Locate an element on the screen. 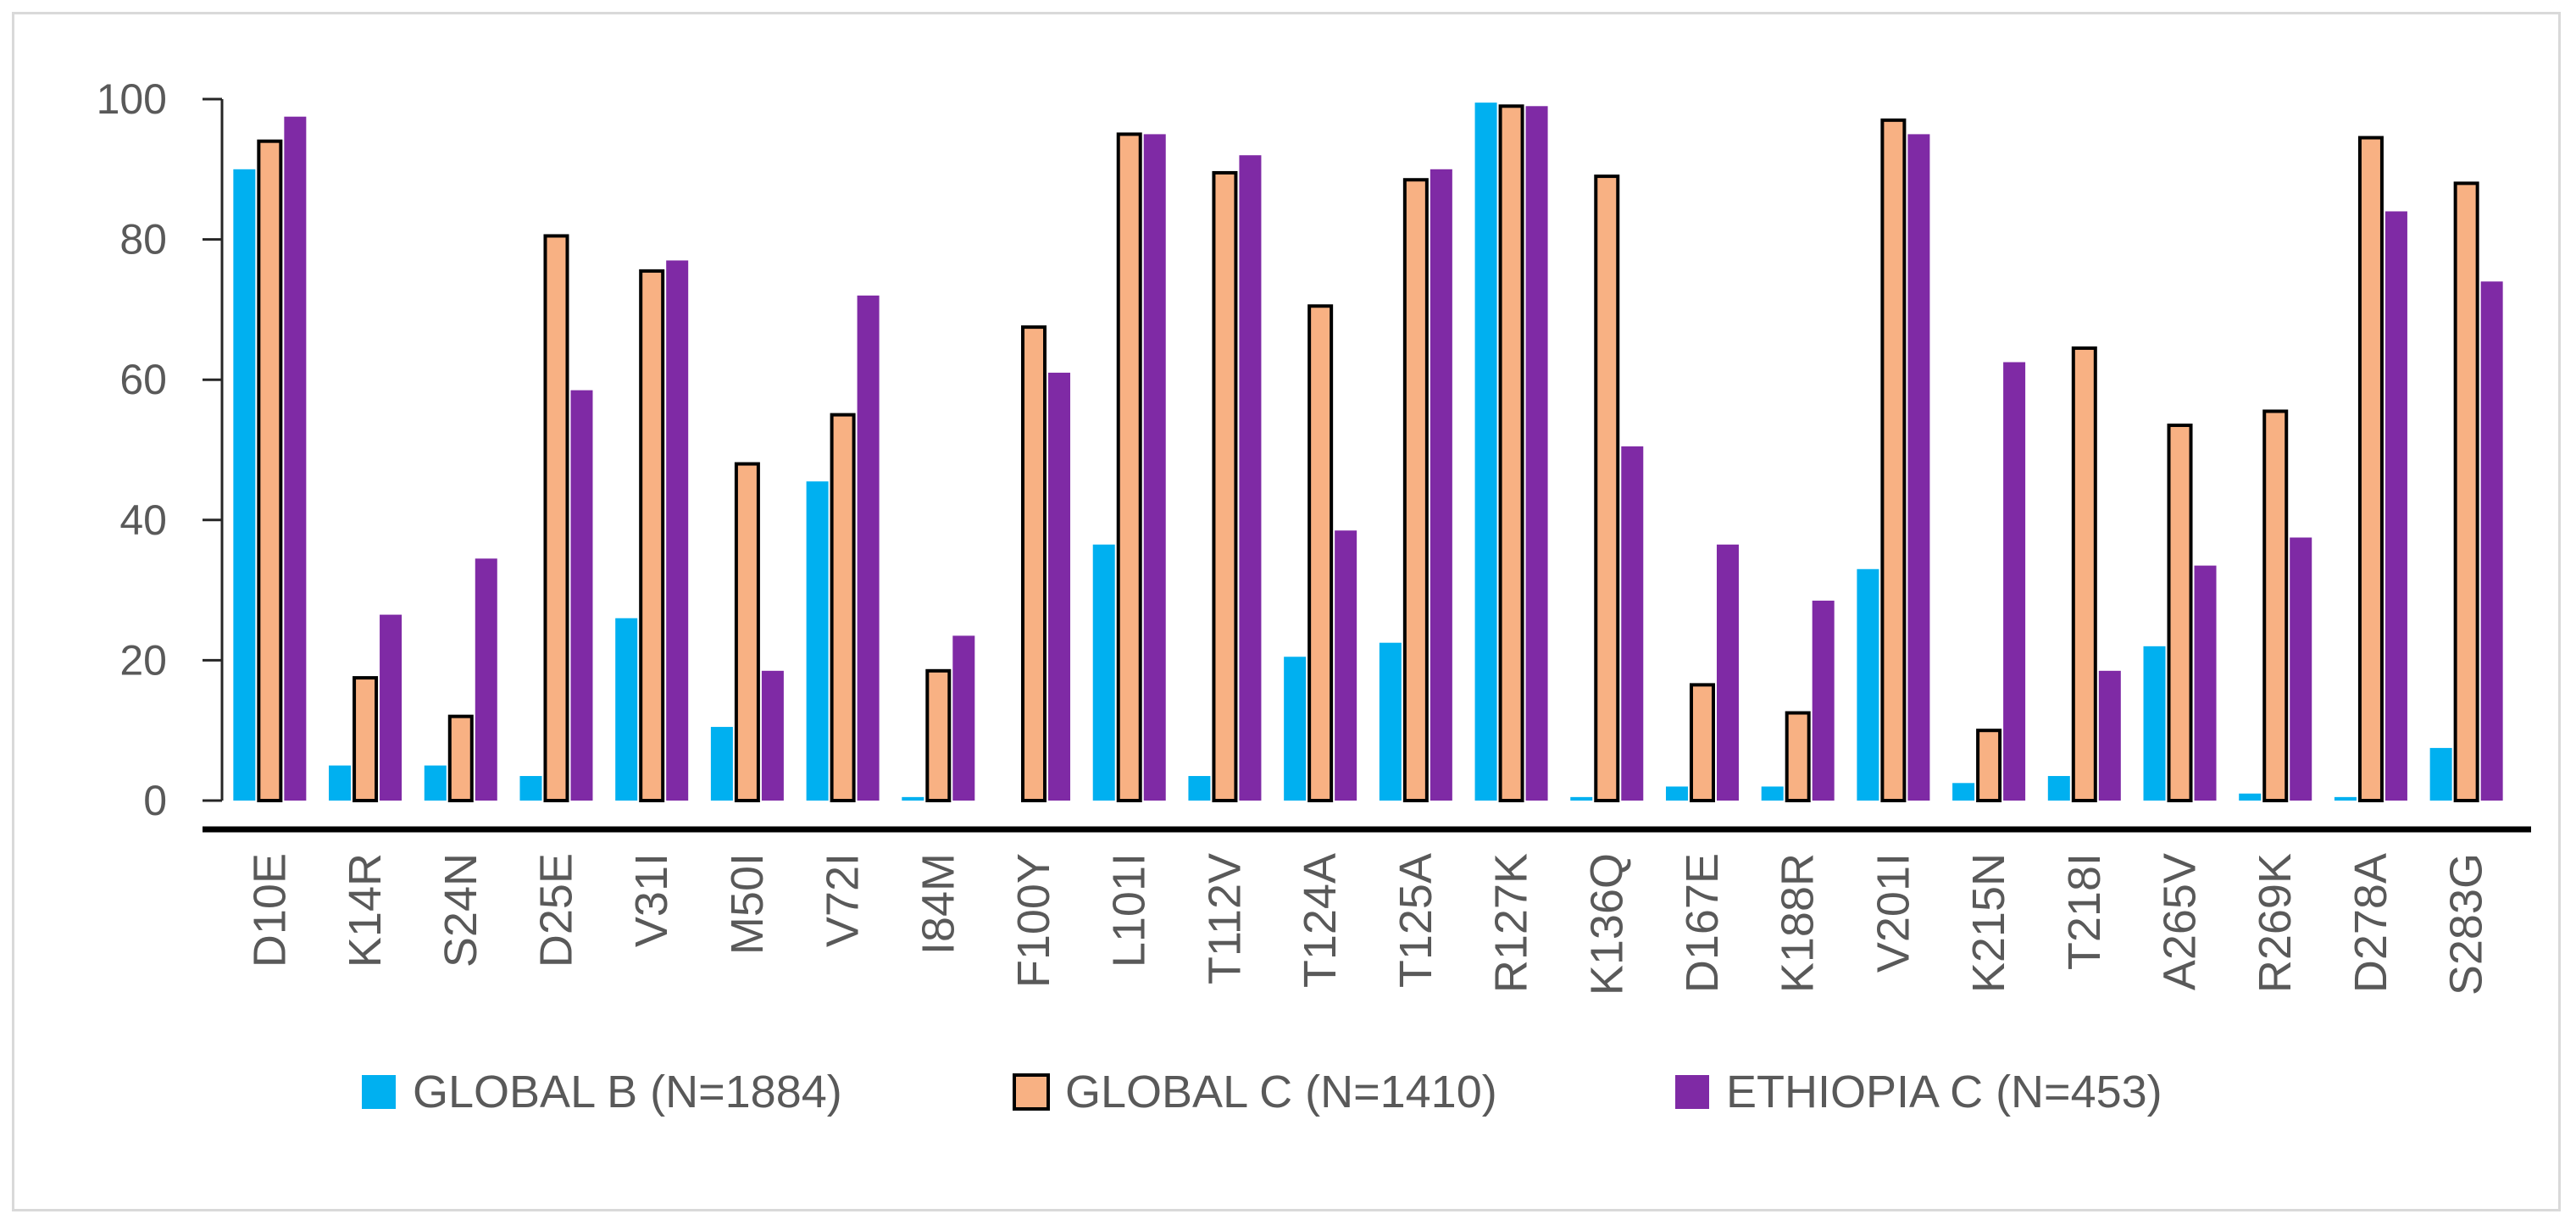  bar-global-b-d10e is located at coordinates (244, 485).